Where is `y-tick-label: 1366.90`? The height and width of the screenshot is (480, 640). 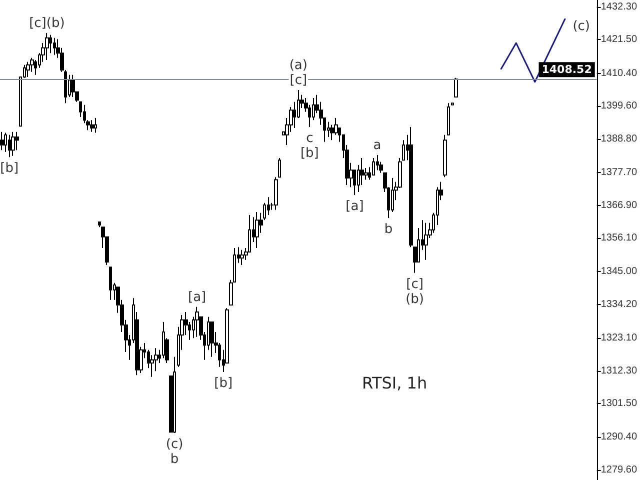 y-tick-label: 1366.90 is located at coordinates (619, 205).